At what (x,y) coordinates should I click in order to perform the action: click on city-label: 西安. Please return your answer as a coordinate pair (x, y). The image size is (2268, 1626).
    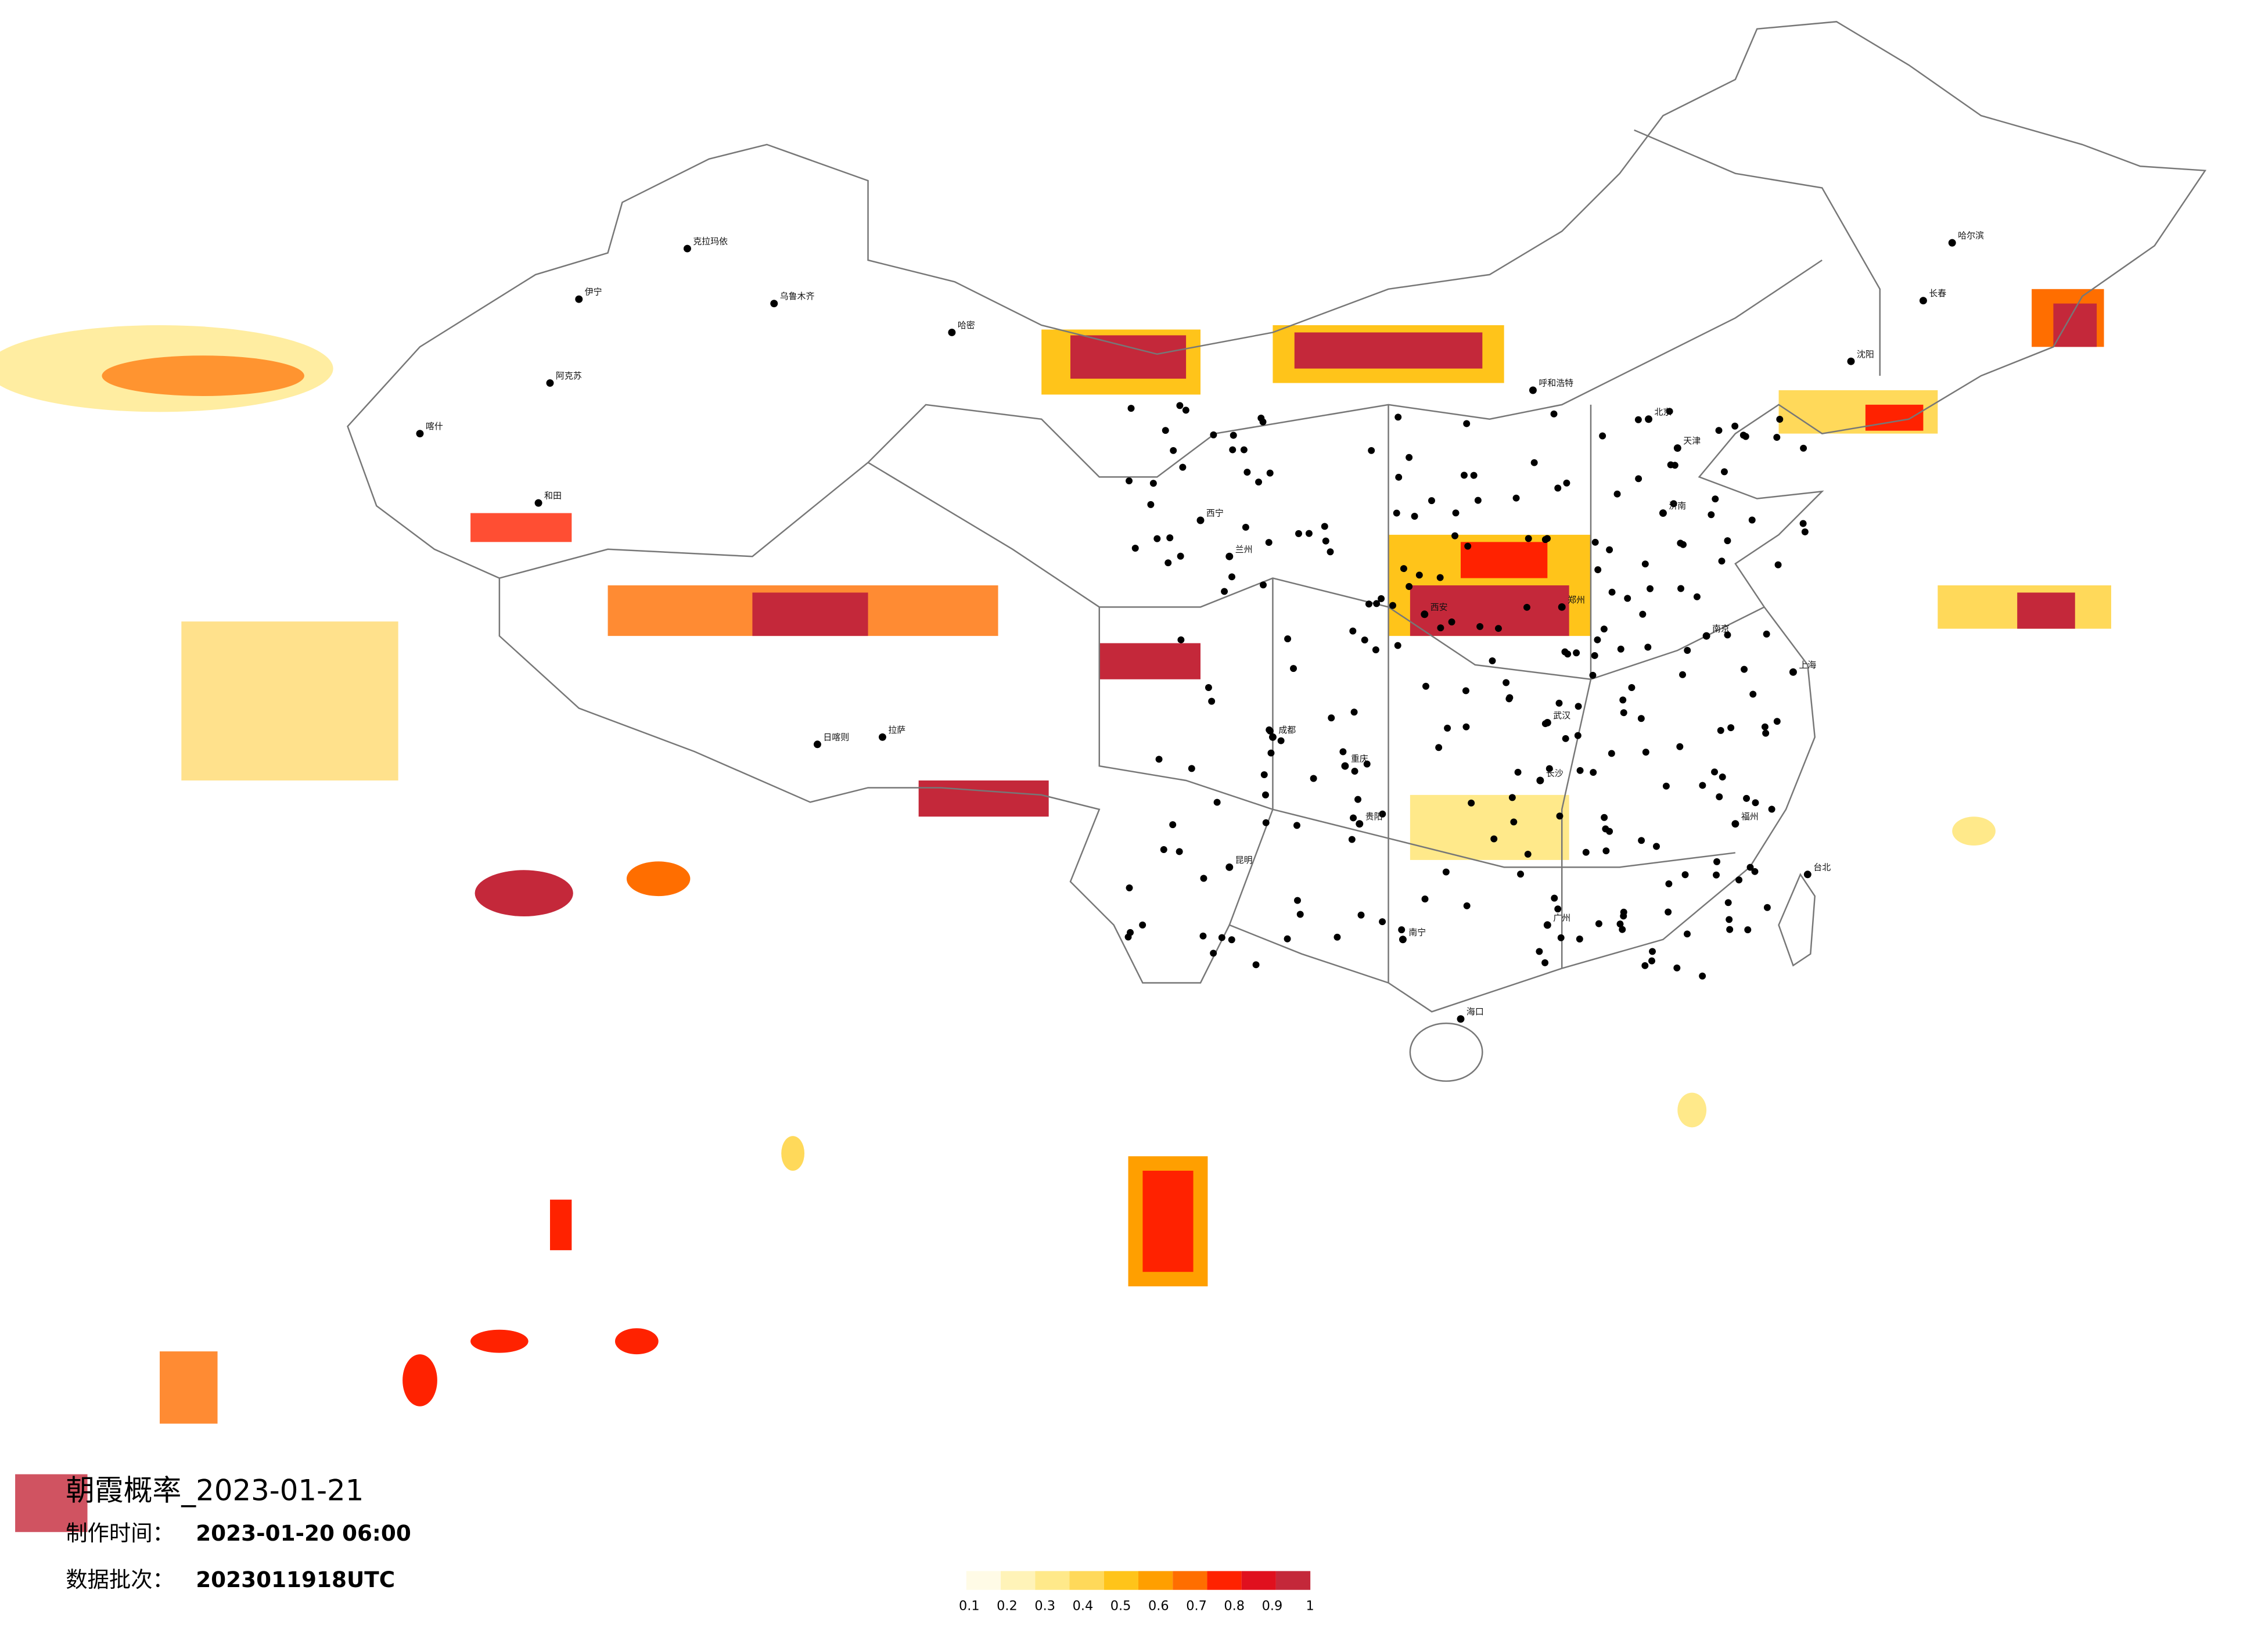
    Looking at the image, I should click on (1439, 607).